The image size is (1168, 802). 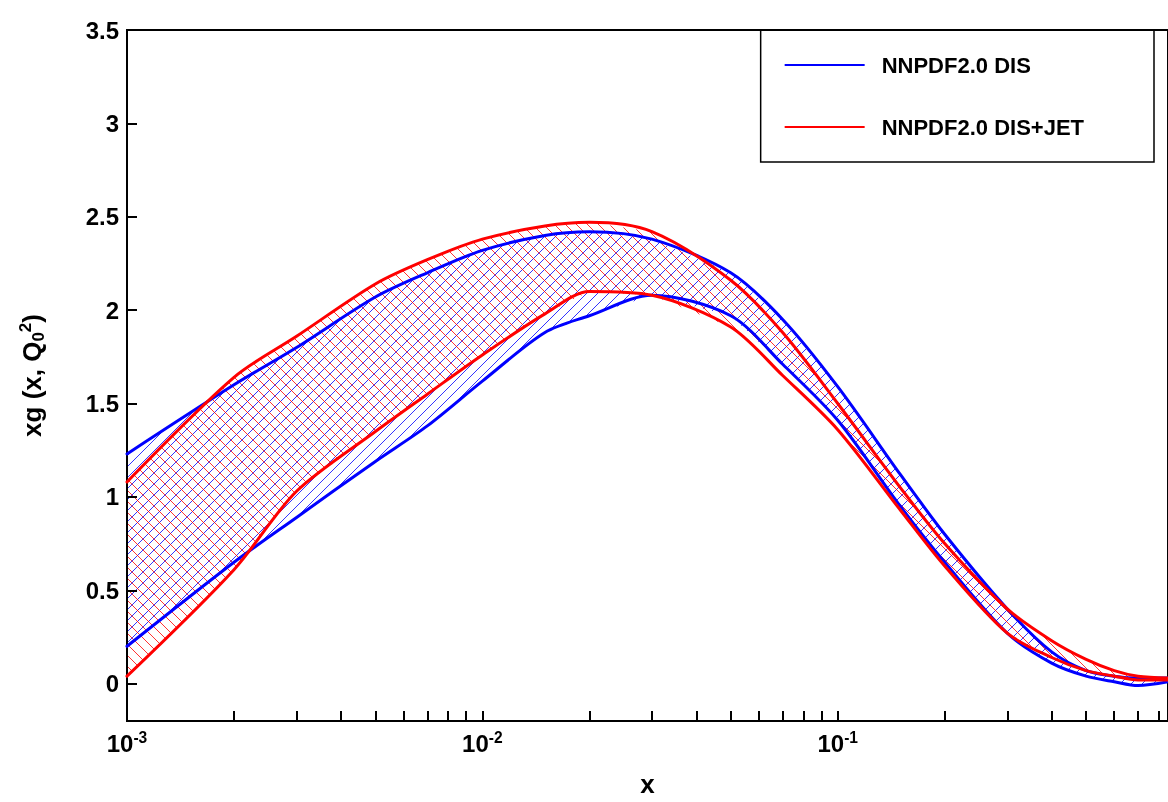 I want to click on legend-label: NNPDF2.0 DIS, so click(x=956, y=65).